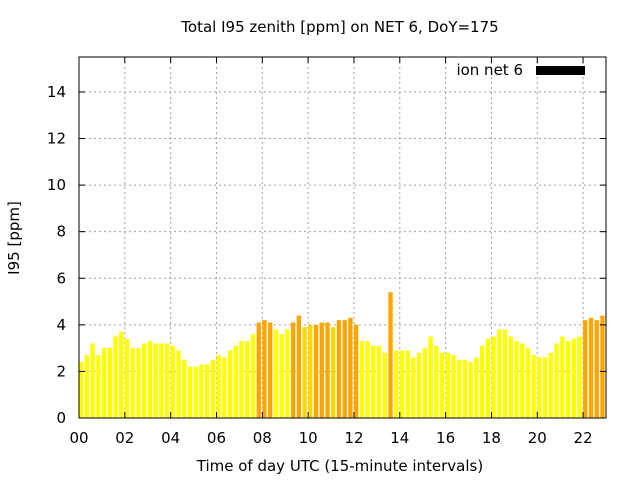 Image resolution: width=640 pixels, height=480 pixels. I want to click on x-tick-label: 02, so click(124, 438).